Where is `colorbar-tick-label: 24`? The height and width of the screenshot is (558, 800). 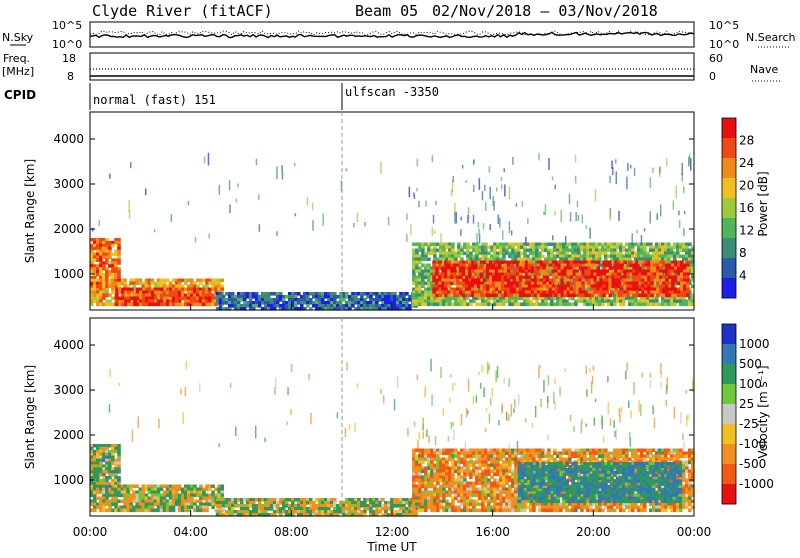
colorbar-tick-label: 24 is located at coordinates (746, 163).